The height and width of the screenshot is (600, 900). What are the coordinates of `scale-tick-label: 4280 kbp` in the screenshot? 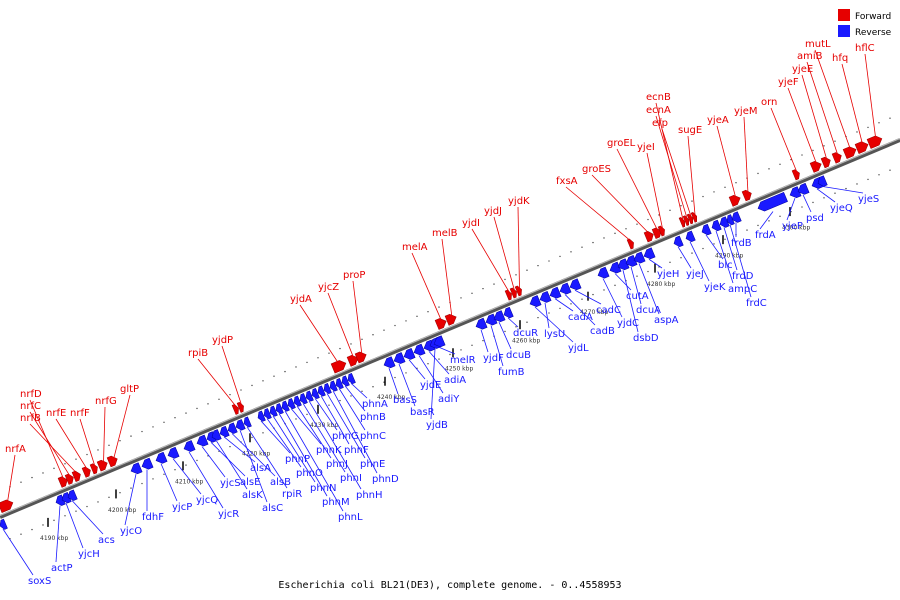 It's located at (661, 284).